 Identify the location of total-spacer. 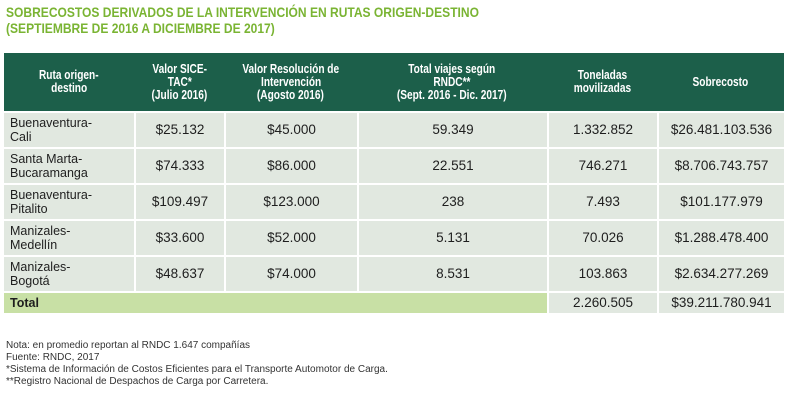
(340, 302).